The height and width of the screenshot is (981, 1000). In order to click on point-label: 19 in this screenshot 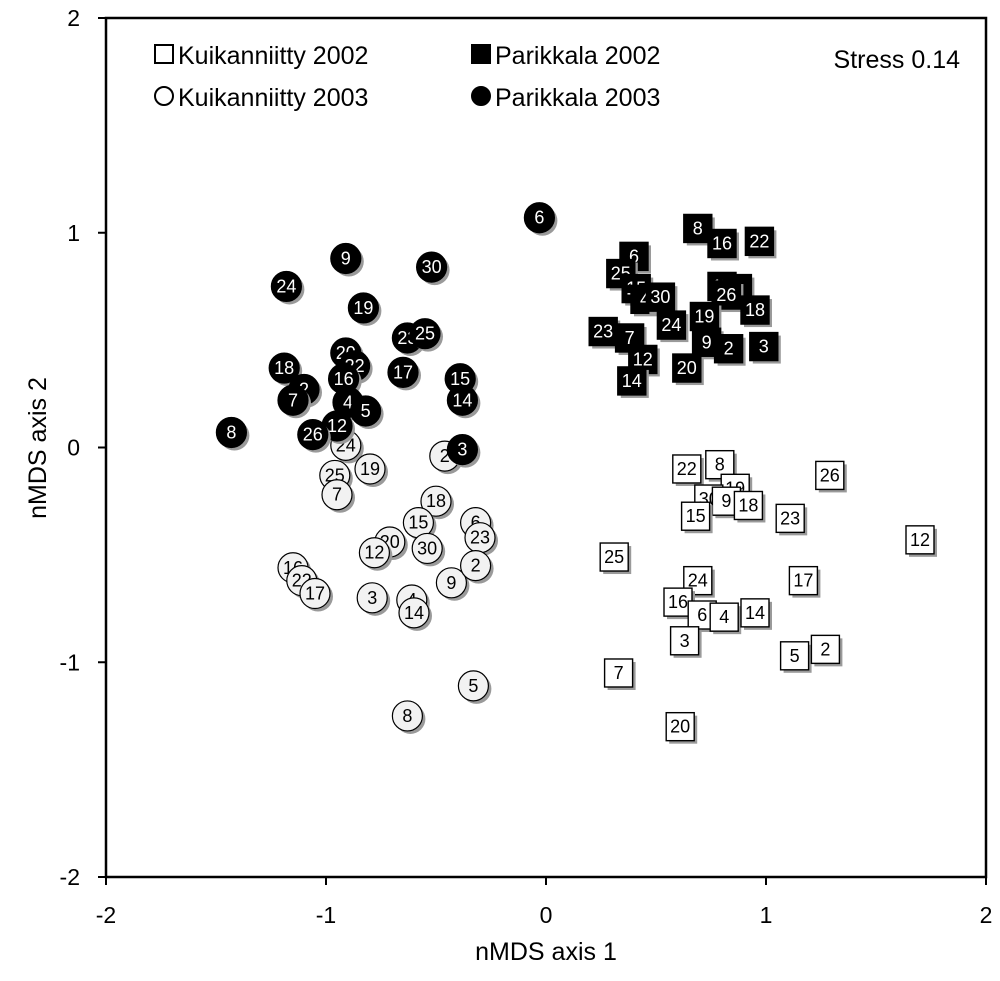, I will do `click(704, 317)`.